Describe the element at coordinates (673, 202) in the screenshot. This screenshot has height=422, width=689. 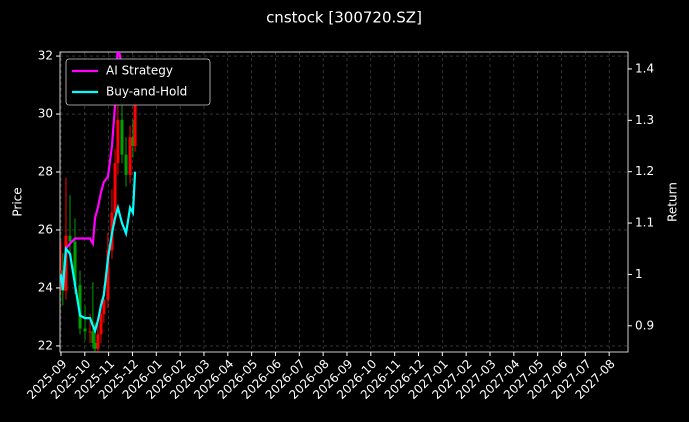
I see `y2-axis-label: Return` at that location.